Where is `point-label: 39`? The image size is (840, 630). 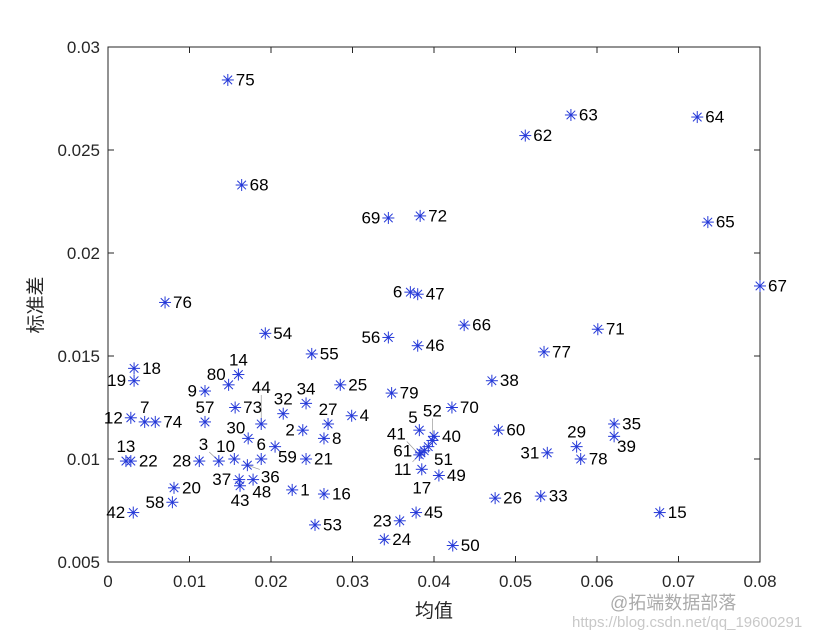
point-label: 39 is located at coordinates (626, 446).